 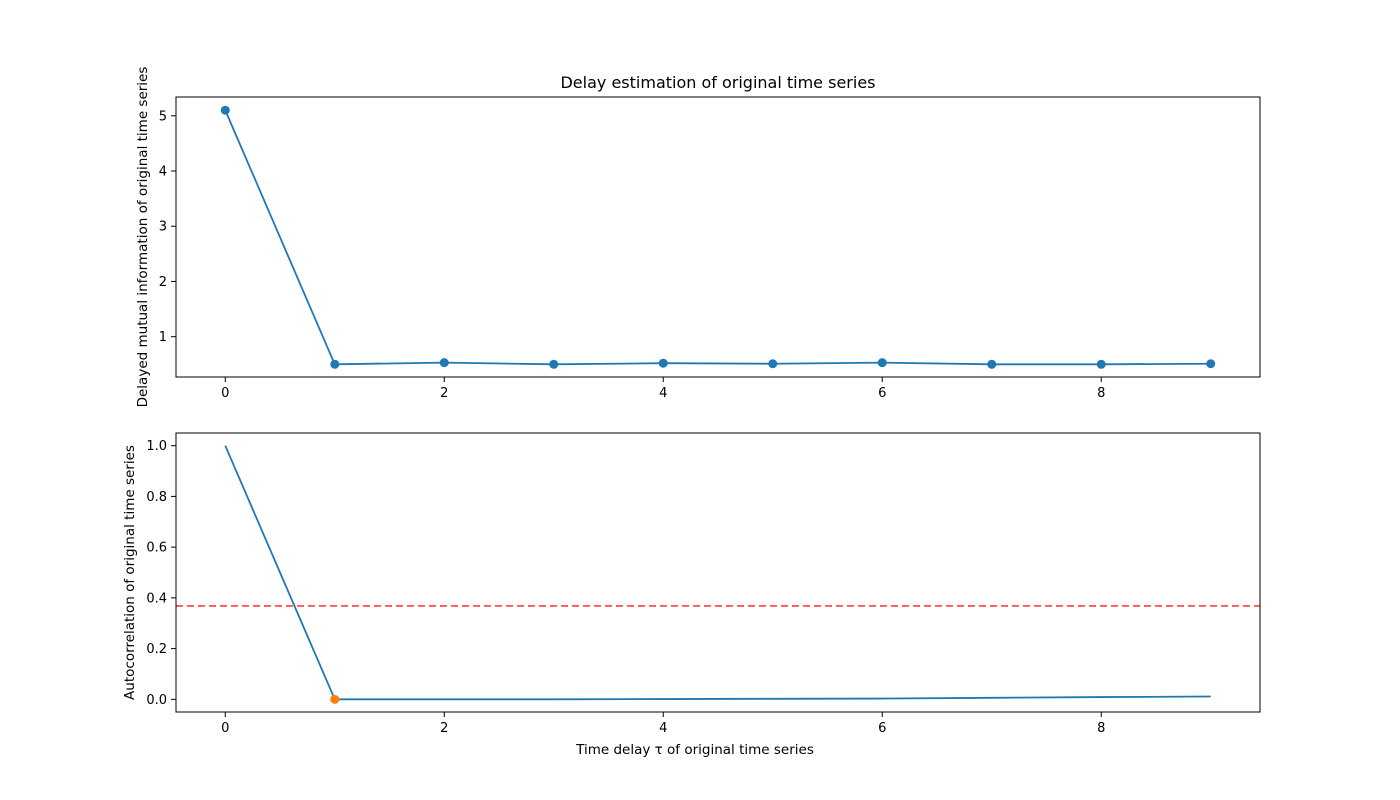 What do you see at coordinates (156, 700) in the screenshot?
I see `y-tick-label: 0.0` at bounding box center [156, 700].